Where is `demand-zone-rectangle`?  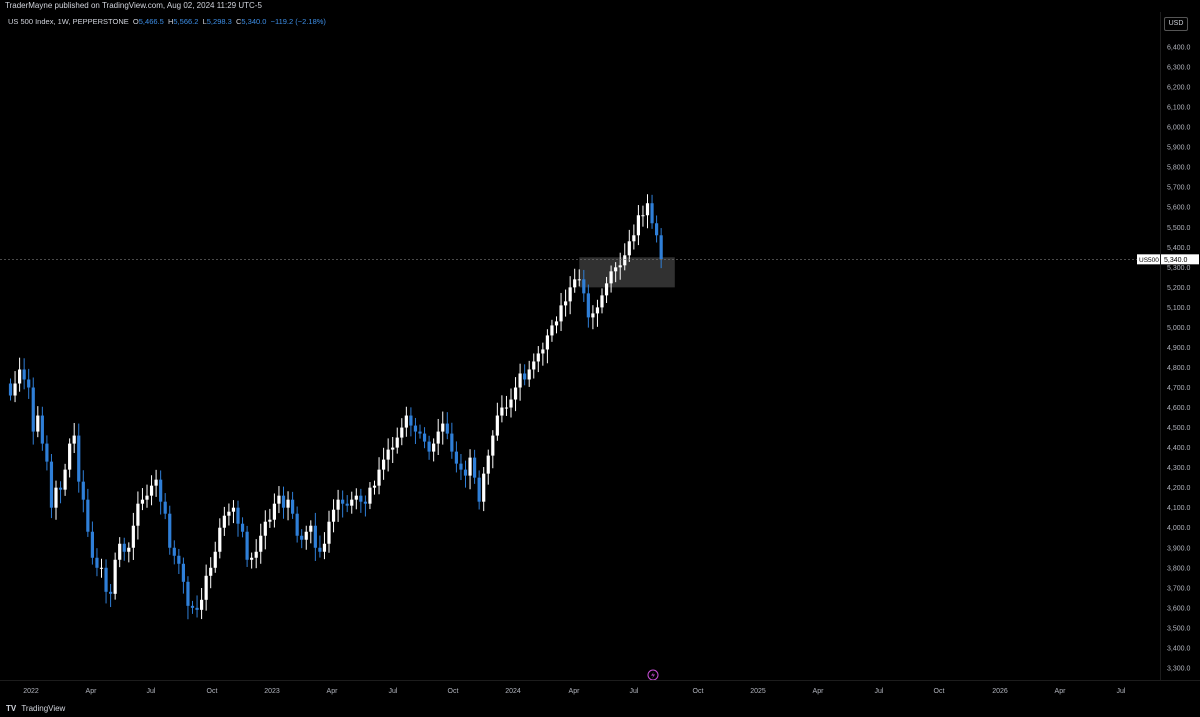
demand-zone-rectangle is located at coordinates (627, 272).